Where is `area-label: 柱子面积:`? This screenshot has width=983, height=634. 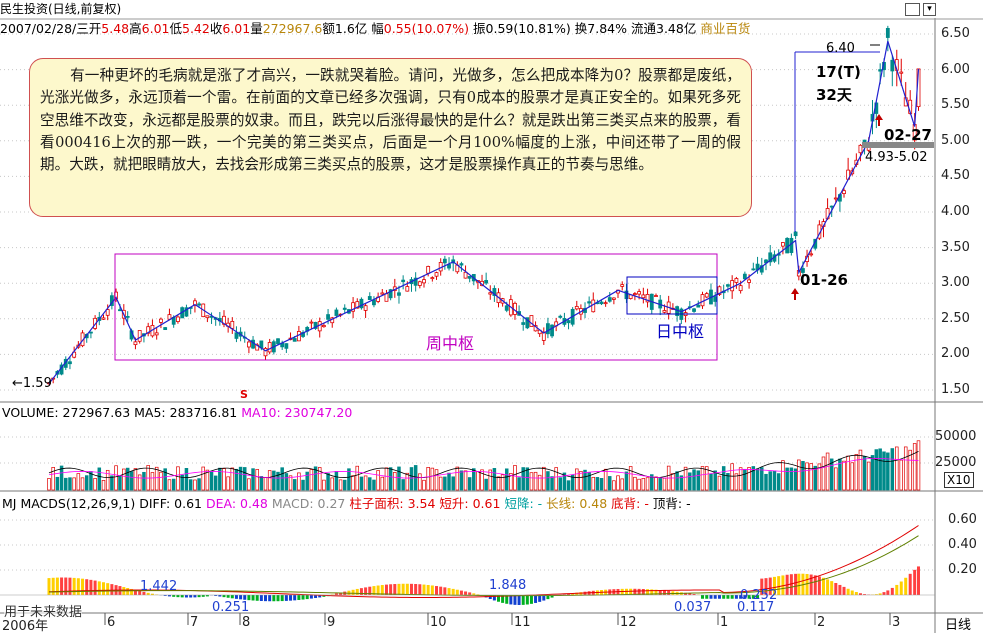 area-label: 柱子面积: is located at coordinates (376, 503).